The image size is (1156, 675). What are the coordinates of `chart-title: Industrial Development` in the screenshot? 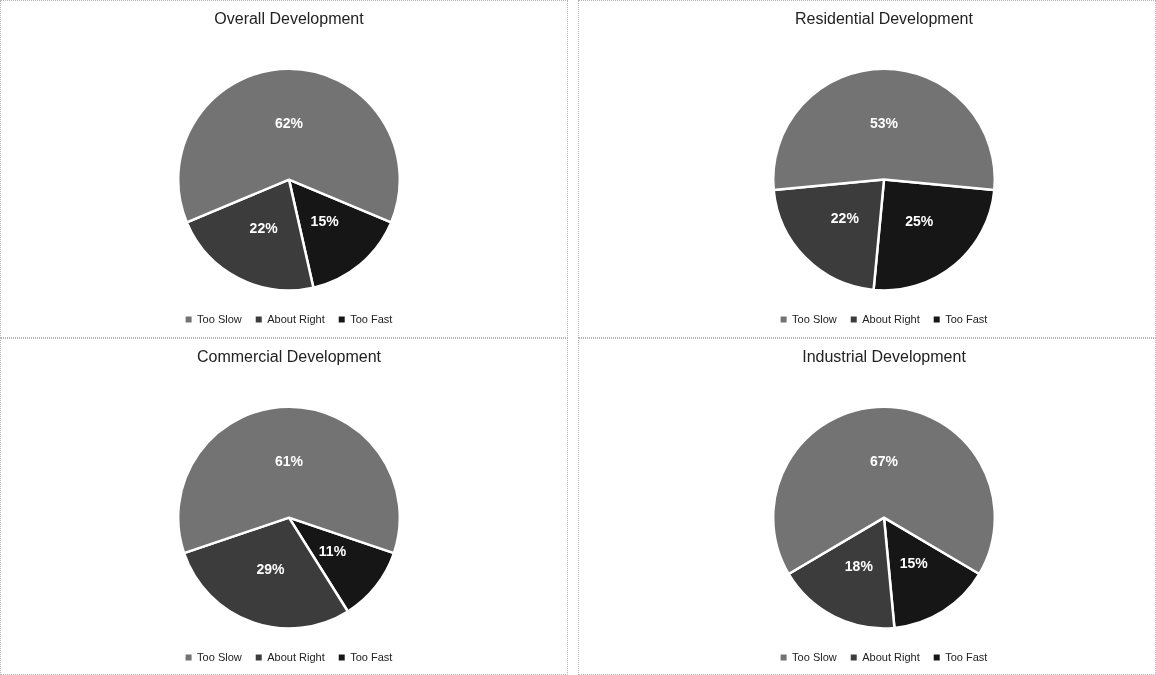 It's located at (884, 357).